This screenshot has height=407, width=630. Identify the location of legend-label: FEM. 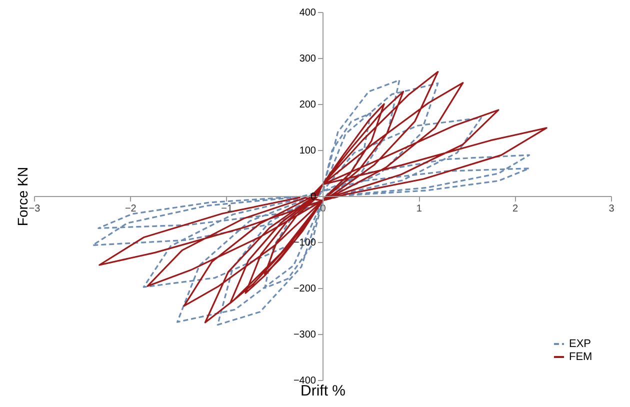
(580, 357).